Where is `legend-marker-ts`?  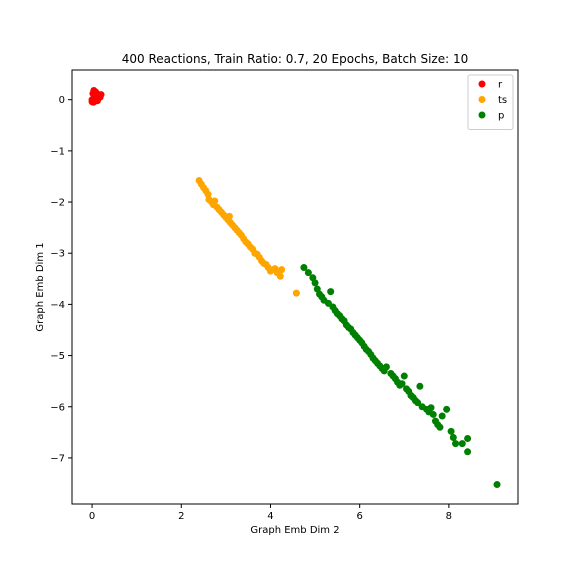
legend-marker-ts is located at coordinates (482, 99).